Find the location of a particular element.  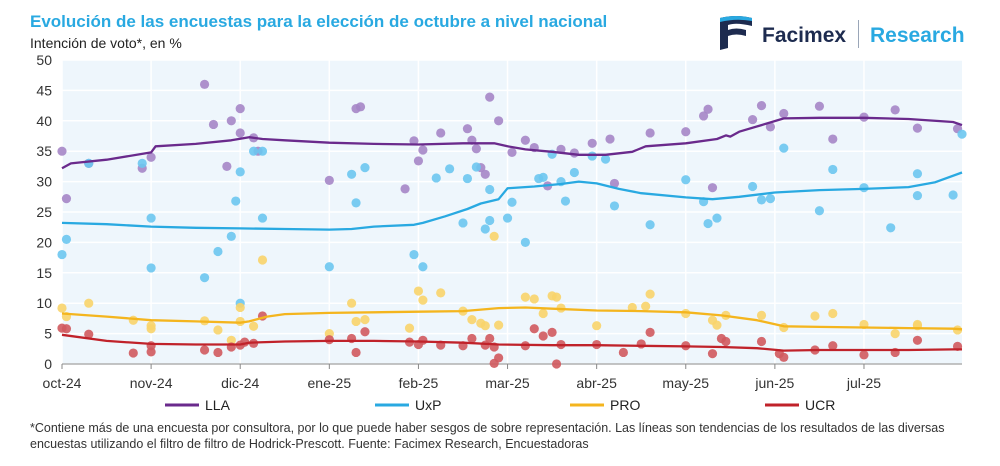

uxp-legend-label: UxP is located at coordinates (428, 405).